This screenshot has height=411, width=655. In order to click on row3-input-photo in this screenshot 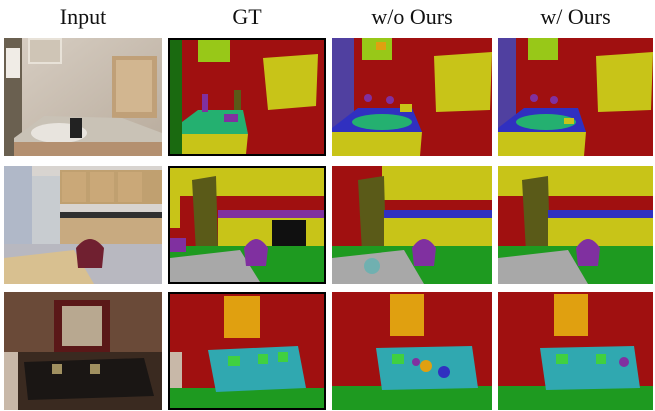, I will do `click(83, 351)`.